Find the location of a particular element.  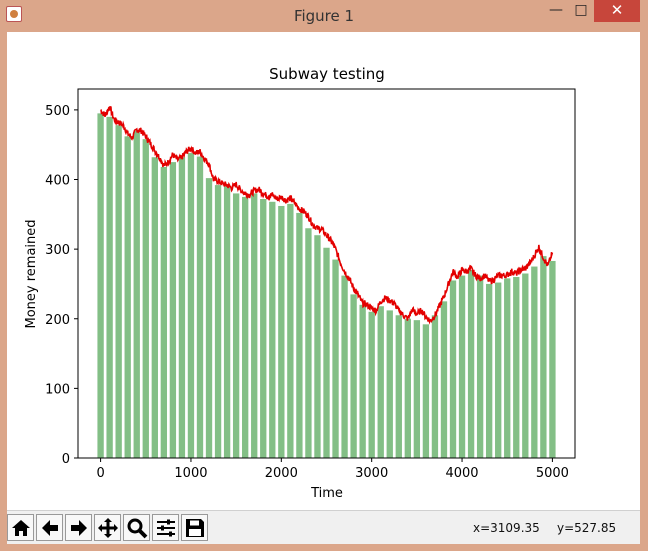

x-tick-label: 1000 is located at coordinates (190, 473).